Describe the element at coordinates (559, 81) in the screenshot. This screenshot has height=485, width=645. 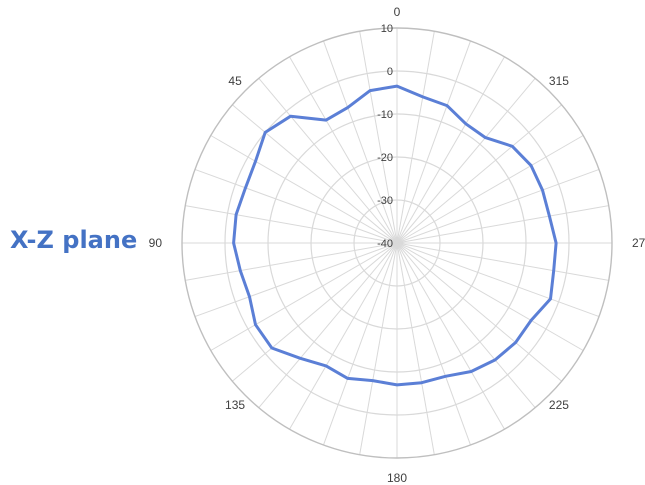
I see `angle-label-315: 315` at that location.